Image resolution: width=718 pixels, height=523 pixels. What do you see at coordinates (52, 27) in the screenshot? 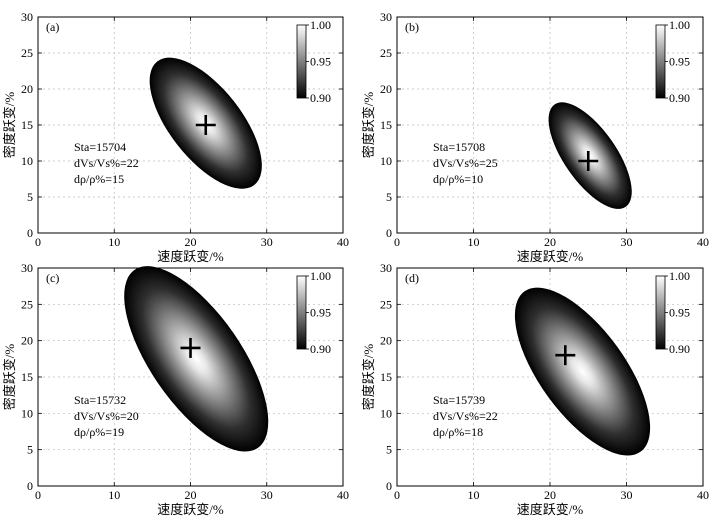
I see `panel-label: (a)` at bounding box center [52, 27].